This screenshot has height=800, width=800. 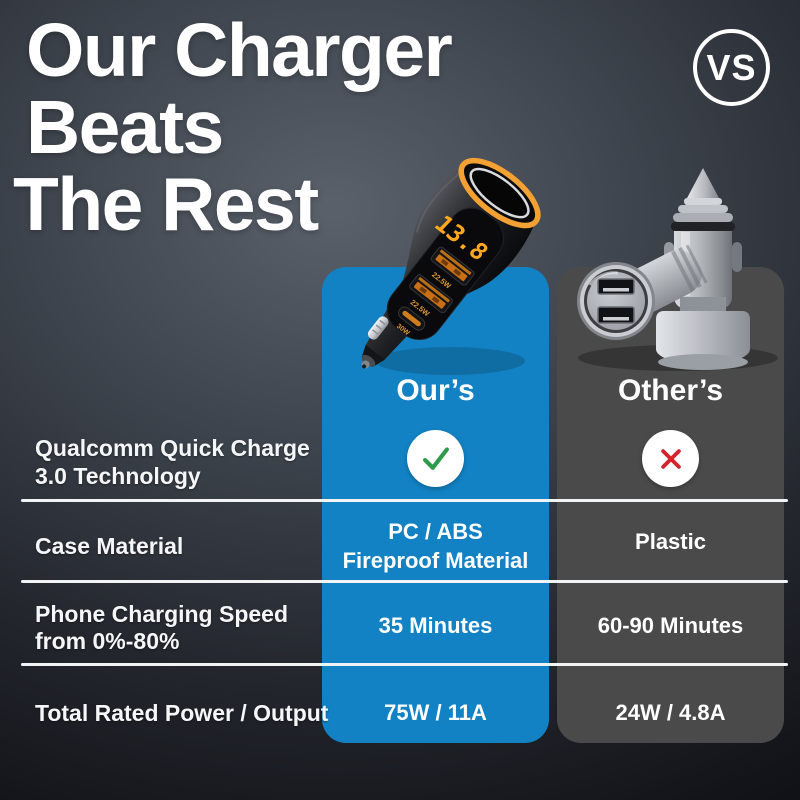 I want to click on value-ours-charging-speed: 35 Minutes, so click(x=435, y=625).